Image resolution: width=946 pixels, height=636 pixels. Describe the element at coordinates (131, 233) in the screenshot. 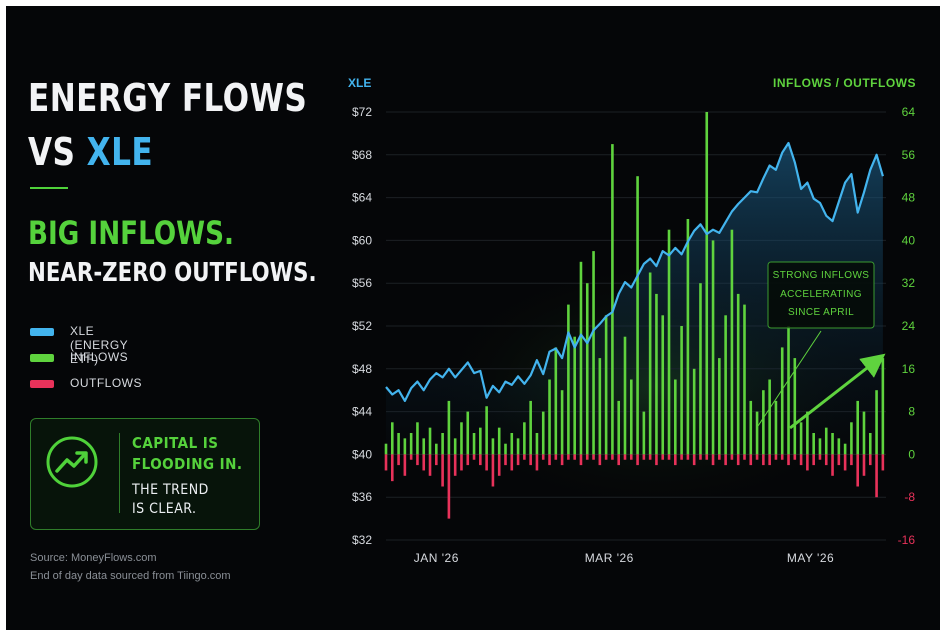

I see `subhead-line1: BIG INFLOWS.` at that location.